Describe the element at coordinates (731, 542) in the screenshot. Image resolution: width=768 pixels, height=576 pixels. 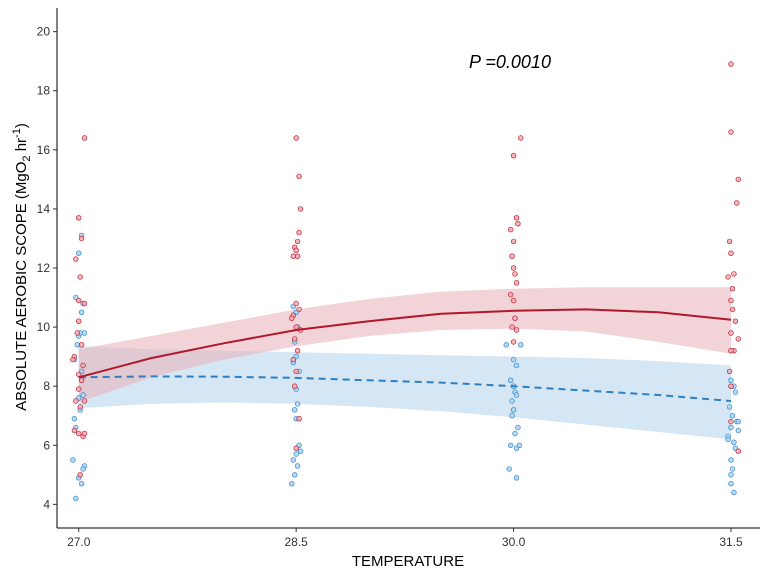
I see `x-tick-label: 31.5` at that location.